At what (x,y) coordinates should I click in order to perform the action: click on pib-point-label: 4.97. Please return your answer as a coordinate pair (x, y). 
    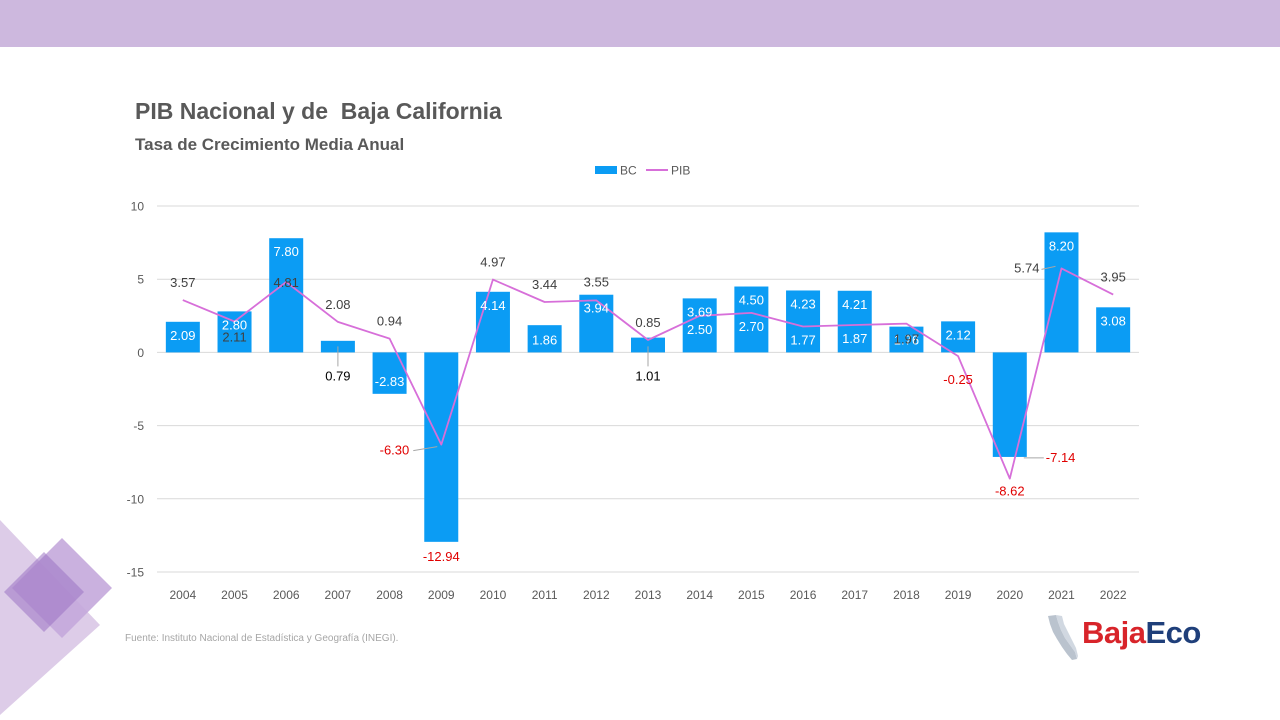
    Looking at the image, I should click on (492, 262).